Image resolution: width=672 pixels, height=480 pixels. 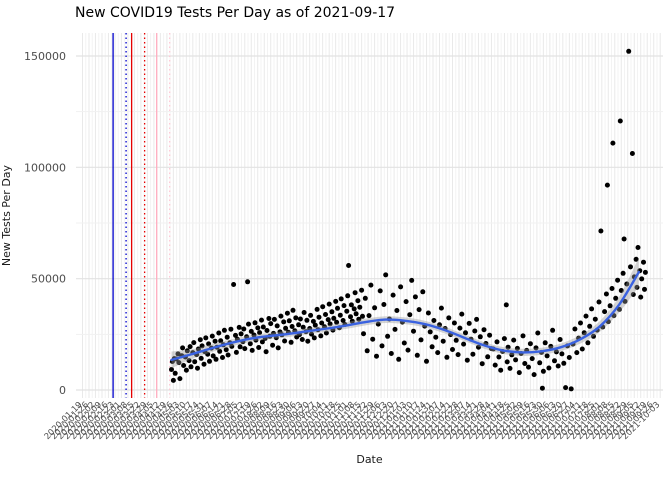 I want to click on x-axis-title: Date, so click(x=369, y=459).